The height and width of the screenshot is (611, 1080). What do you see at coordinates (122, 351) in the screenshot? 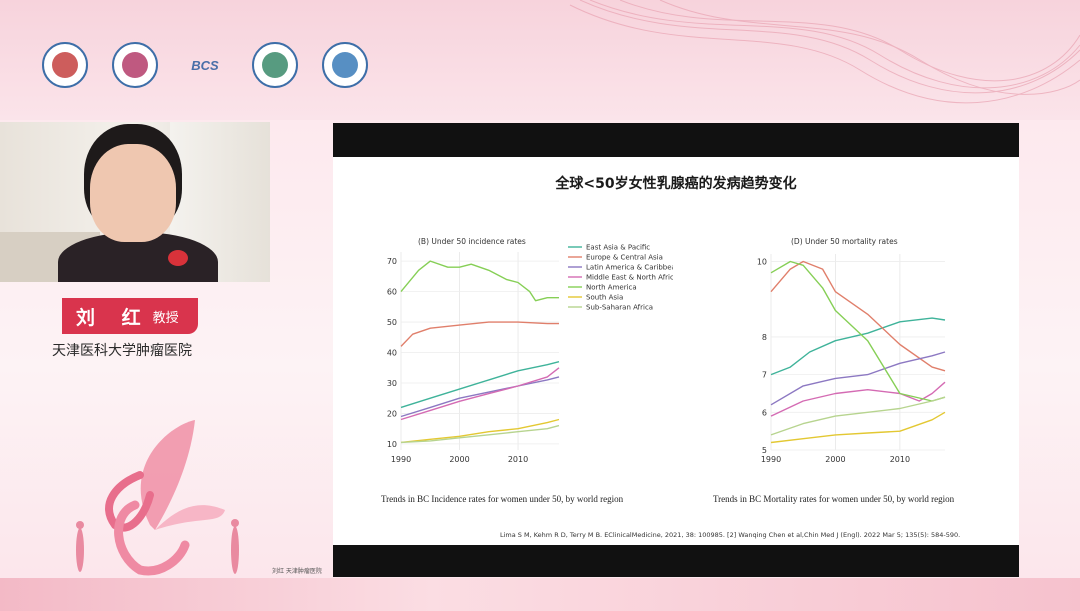
I see `speaker-affiliation: 天津医科大学肿瘤医院` at bounding box center [122, 351].